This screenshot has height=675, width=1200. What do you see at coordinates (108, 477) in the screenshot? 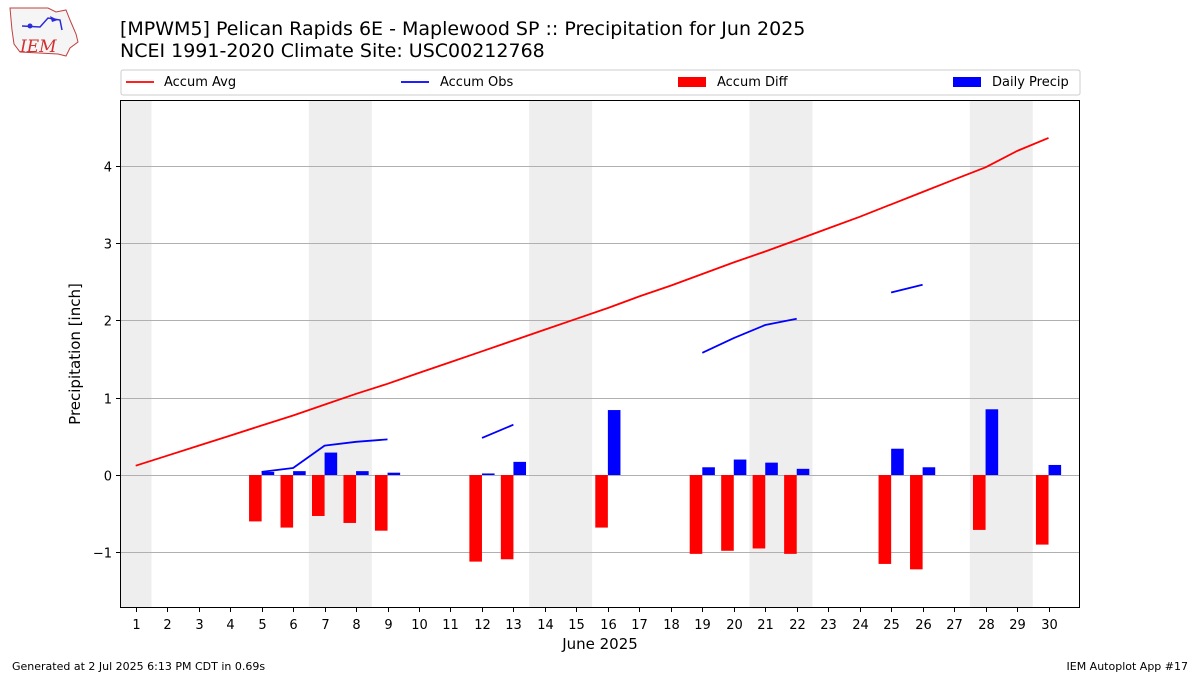
I see `ytick-label-1: 0` at bounding box center [108, 477].